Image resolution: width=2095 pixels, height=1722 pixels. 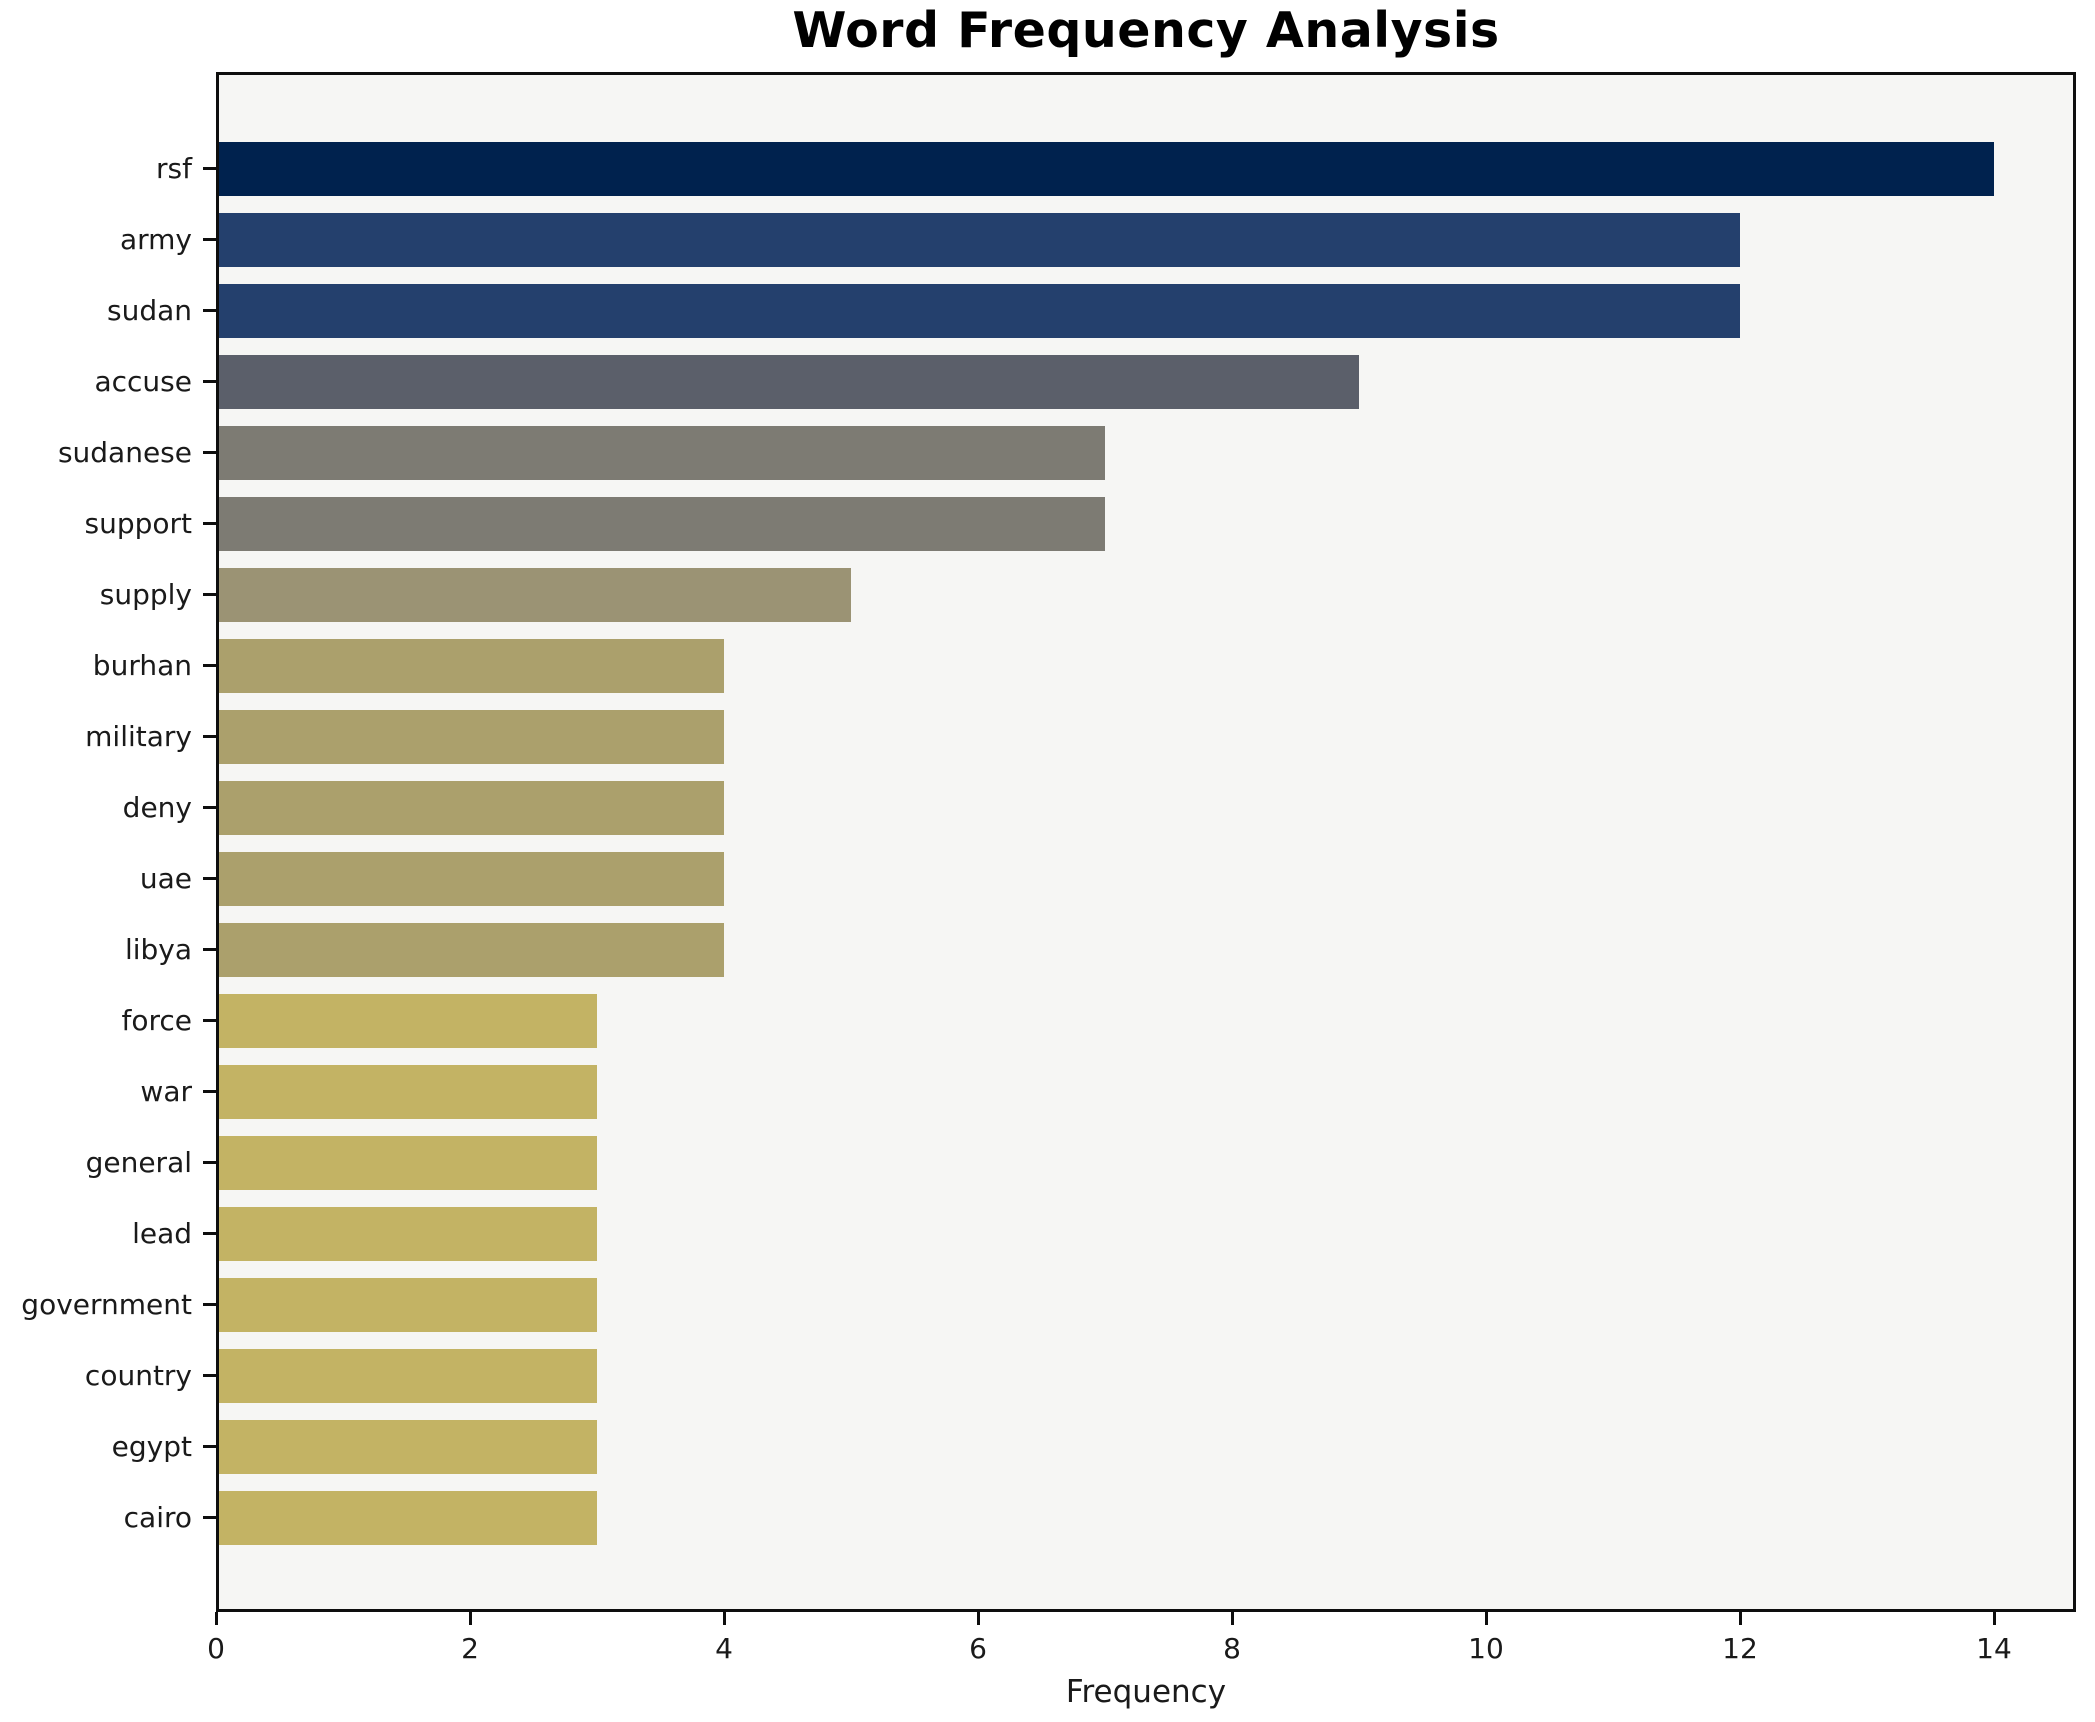 What do you see at coordinates (1232, 1648) in the screenshot?
I see `x-tick-label-8: 8` at bounding box center [1232, 1648].